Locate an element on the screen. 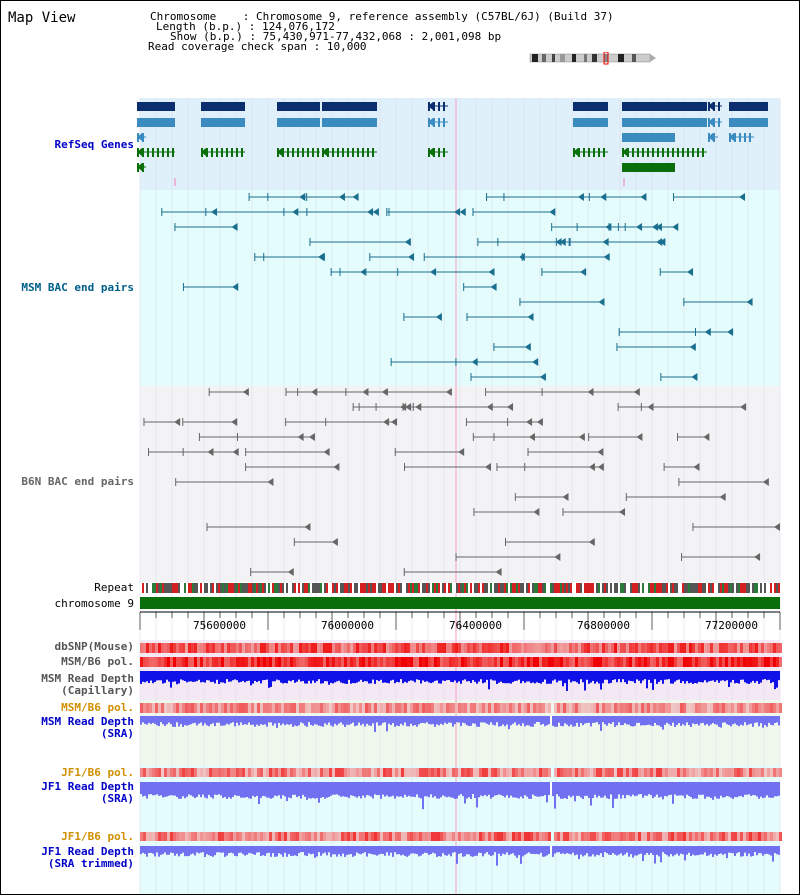  chromosome-ideogram is located at coordinates (593, 59).